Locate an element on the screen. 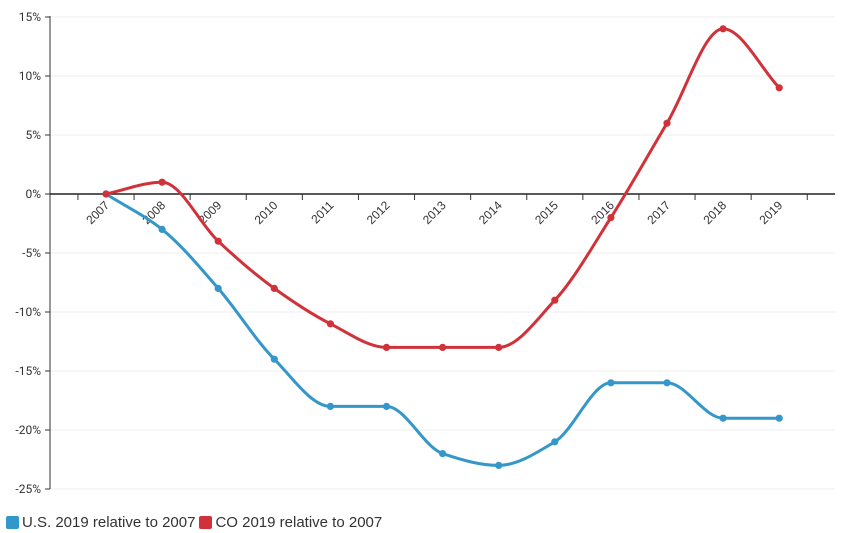 The image size is (844, 533). x-tick-label: 2014 is located at coordinates (490, 212).